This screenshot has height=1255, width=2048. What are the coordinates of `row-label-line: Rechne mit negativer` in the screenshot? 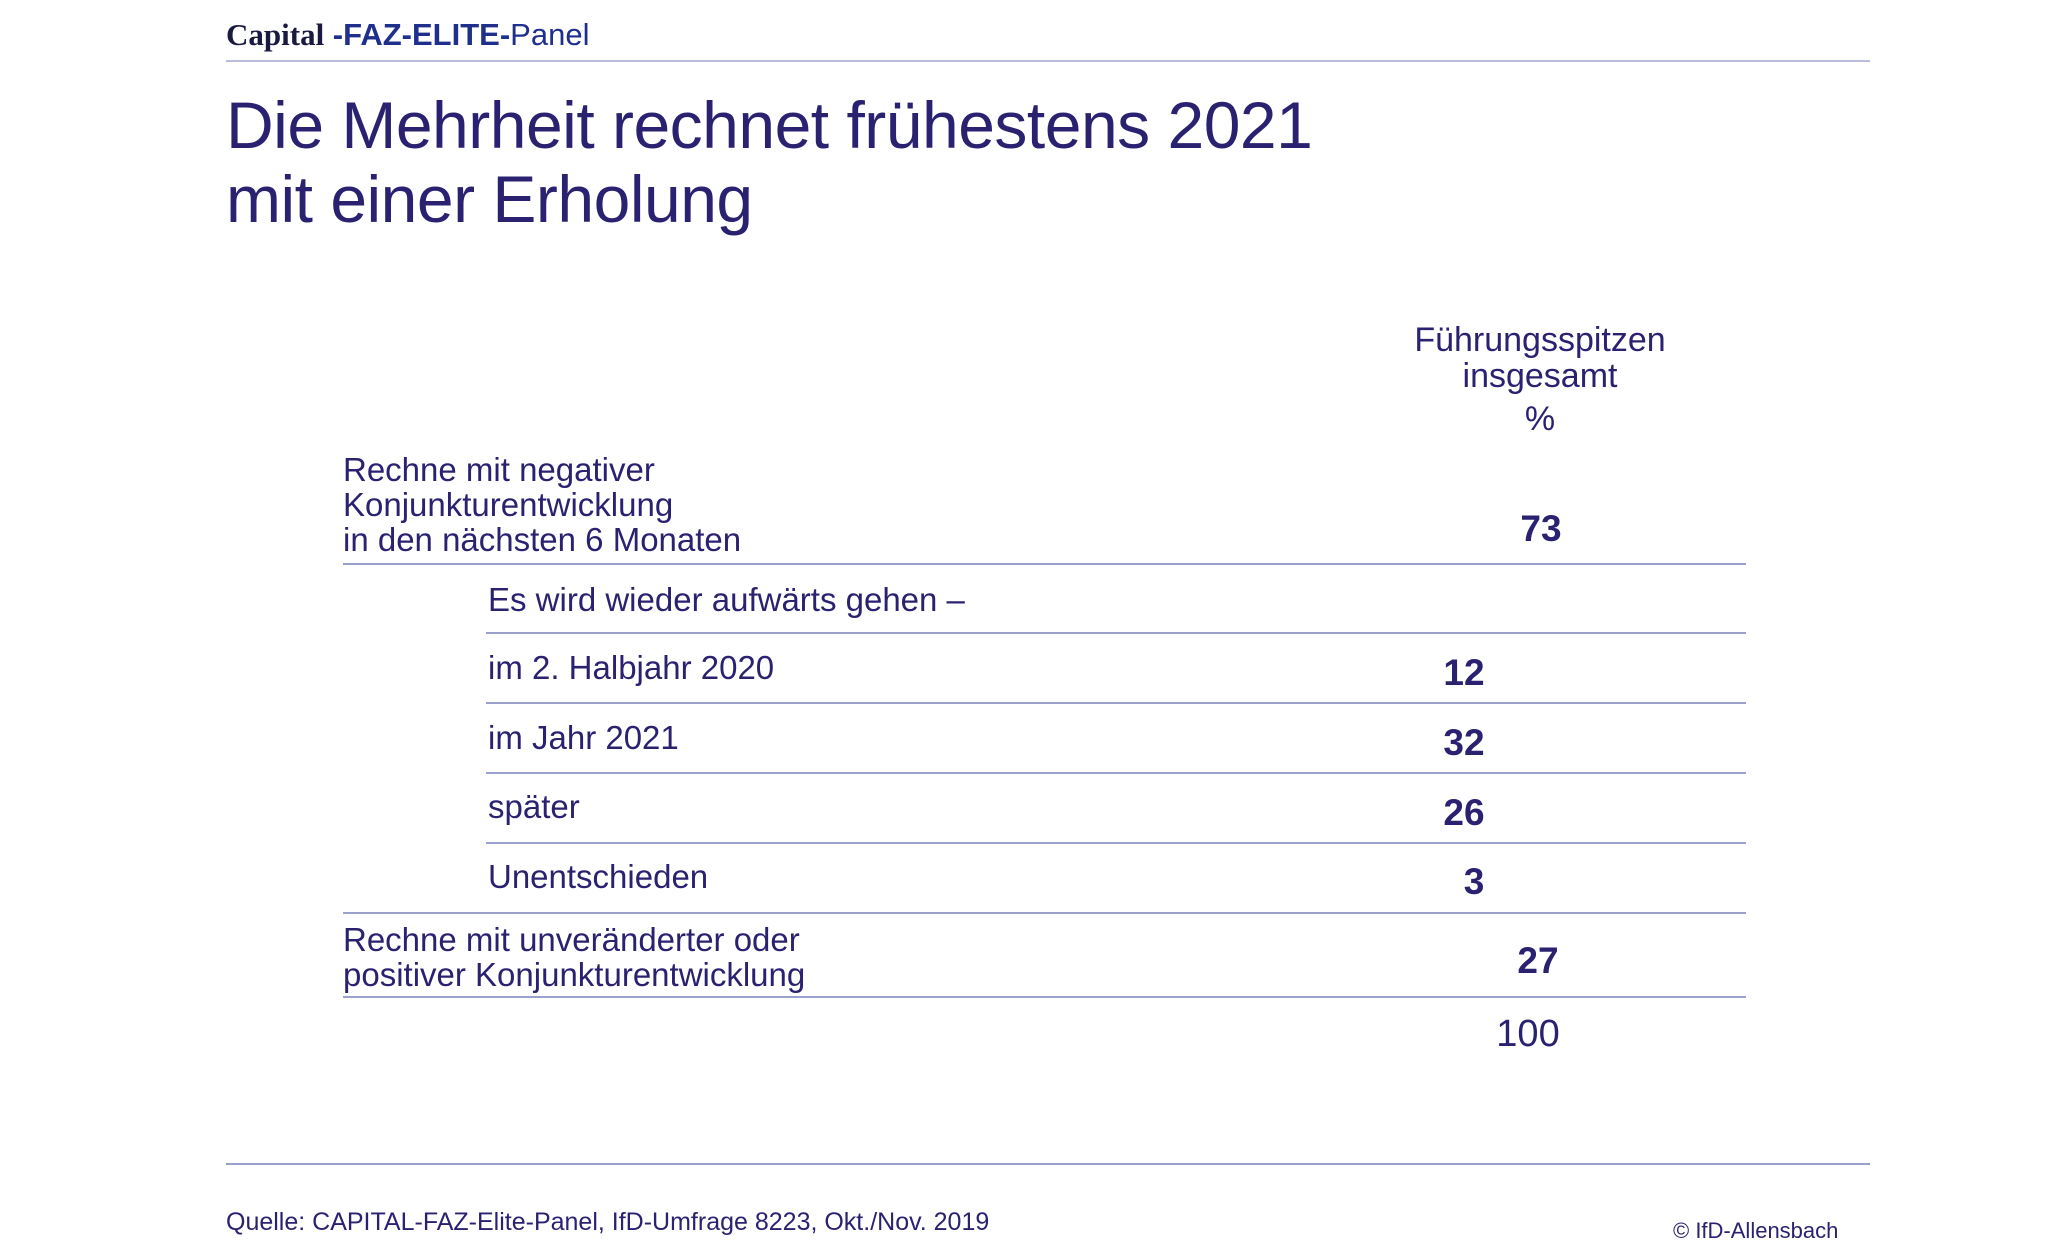 It's located at (499, 469).